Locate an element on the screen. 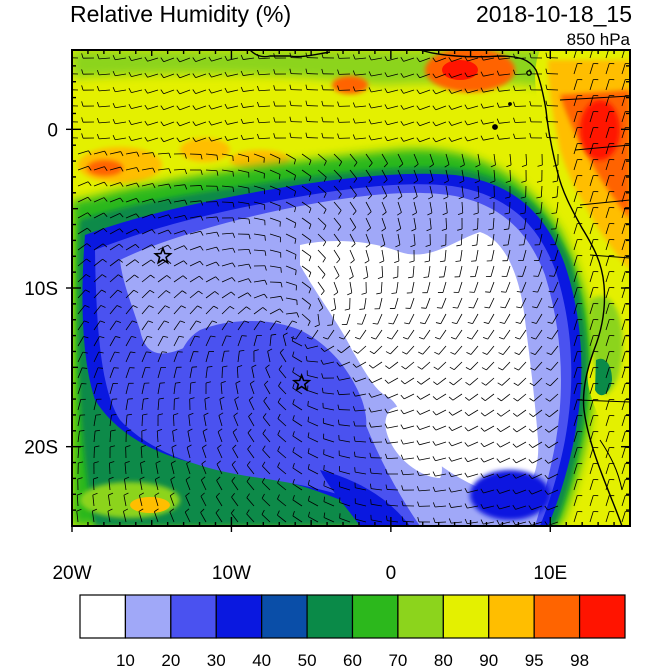 This screenshot has height=667, width=650. colorbar: 10 20 30 40 50 60 70 80 90 95 98 is located at coordinates (352, 630).